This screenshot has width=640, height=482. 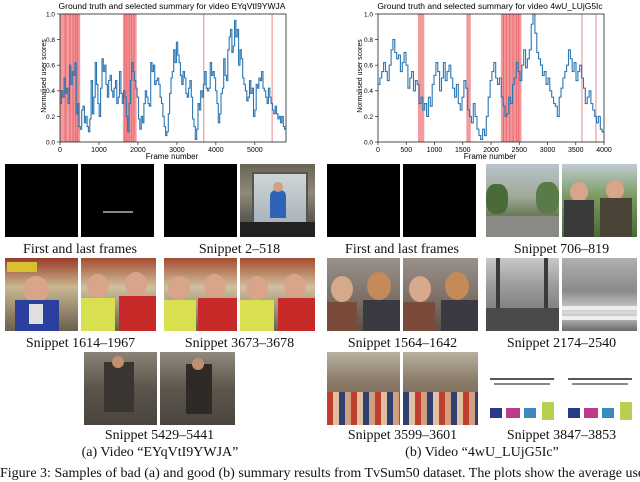 What do you see at coordinates (519, 150) in the screenshot?
I see `x-tick-label: 2500` at bounding box center [519, 150].